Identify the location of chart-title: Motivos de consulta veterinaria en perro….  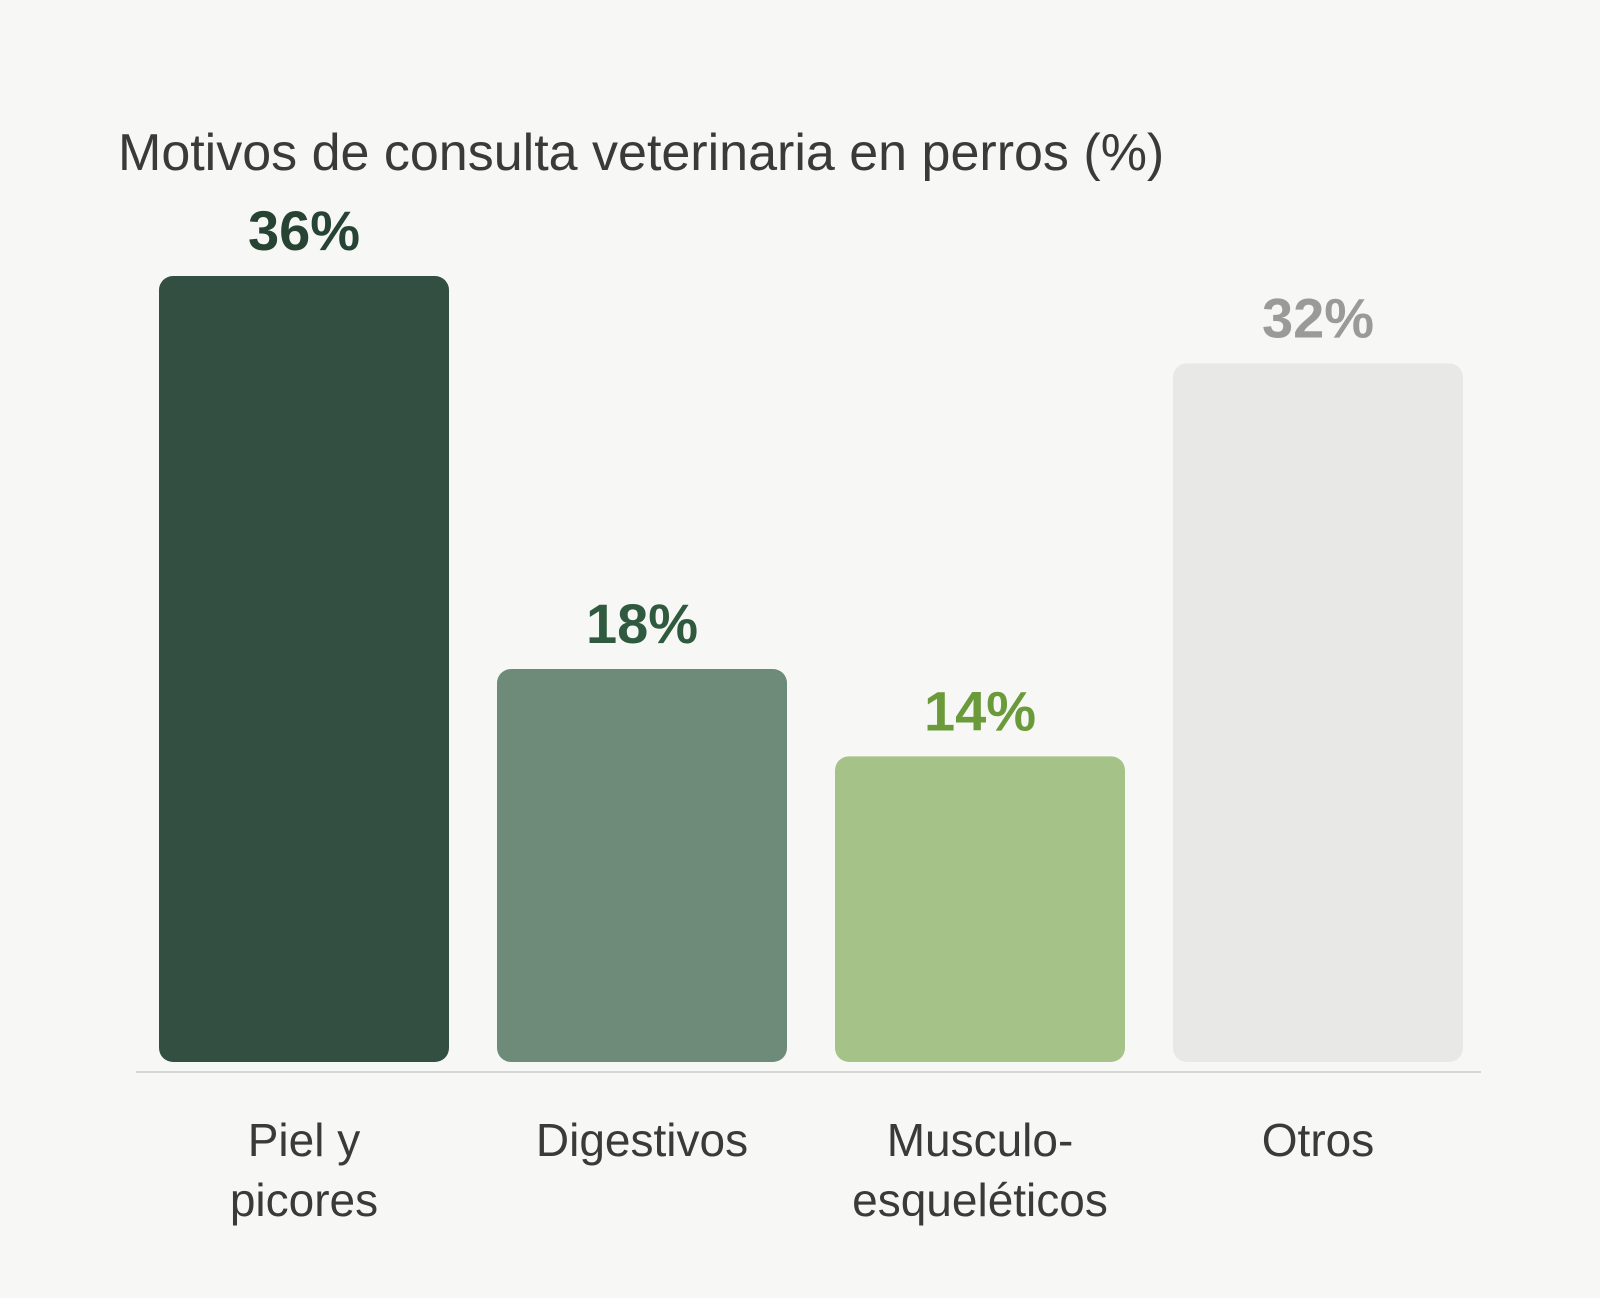
(641, 153).